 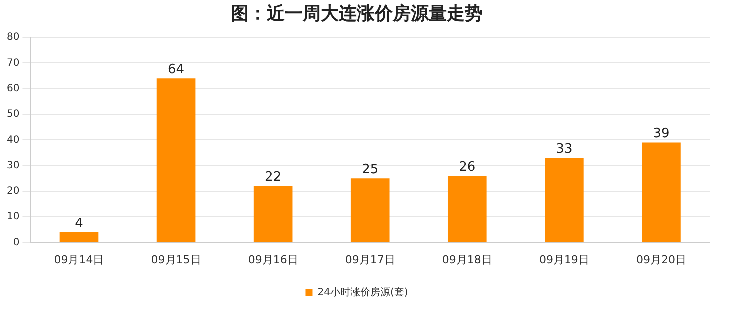 What do you see at coordinates (13, 140) in the screenshot?
I see `y-tick-label: 40` at bounding box center [13, 140].